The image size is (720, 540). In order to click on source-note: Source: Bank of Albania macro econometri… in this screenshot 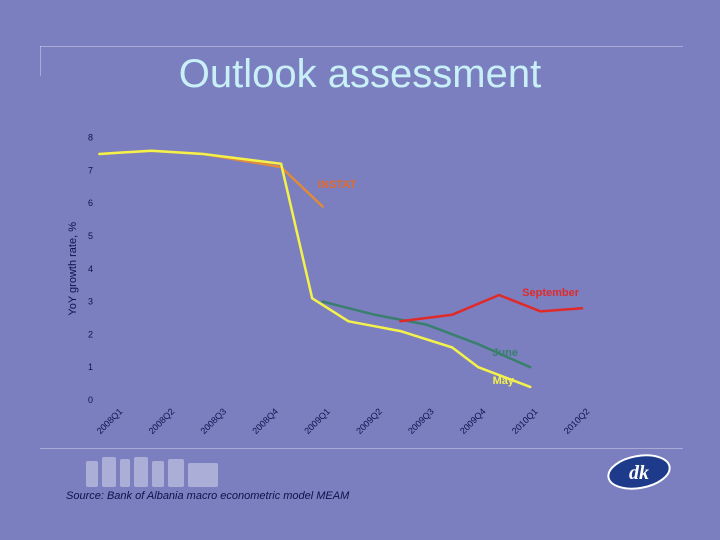, I will do `click(208, 496)`.